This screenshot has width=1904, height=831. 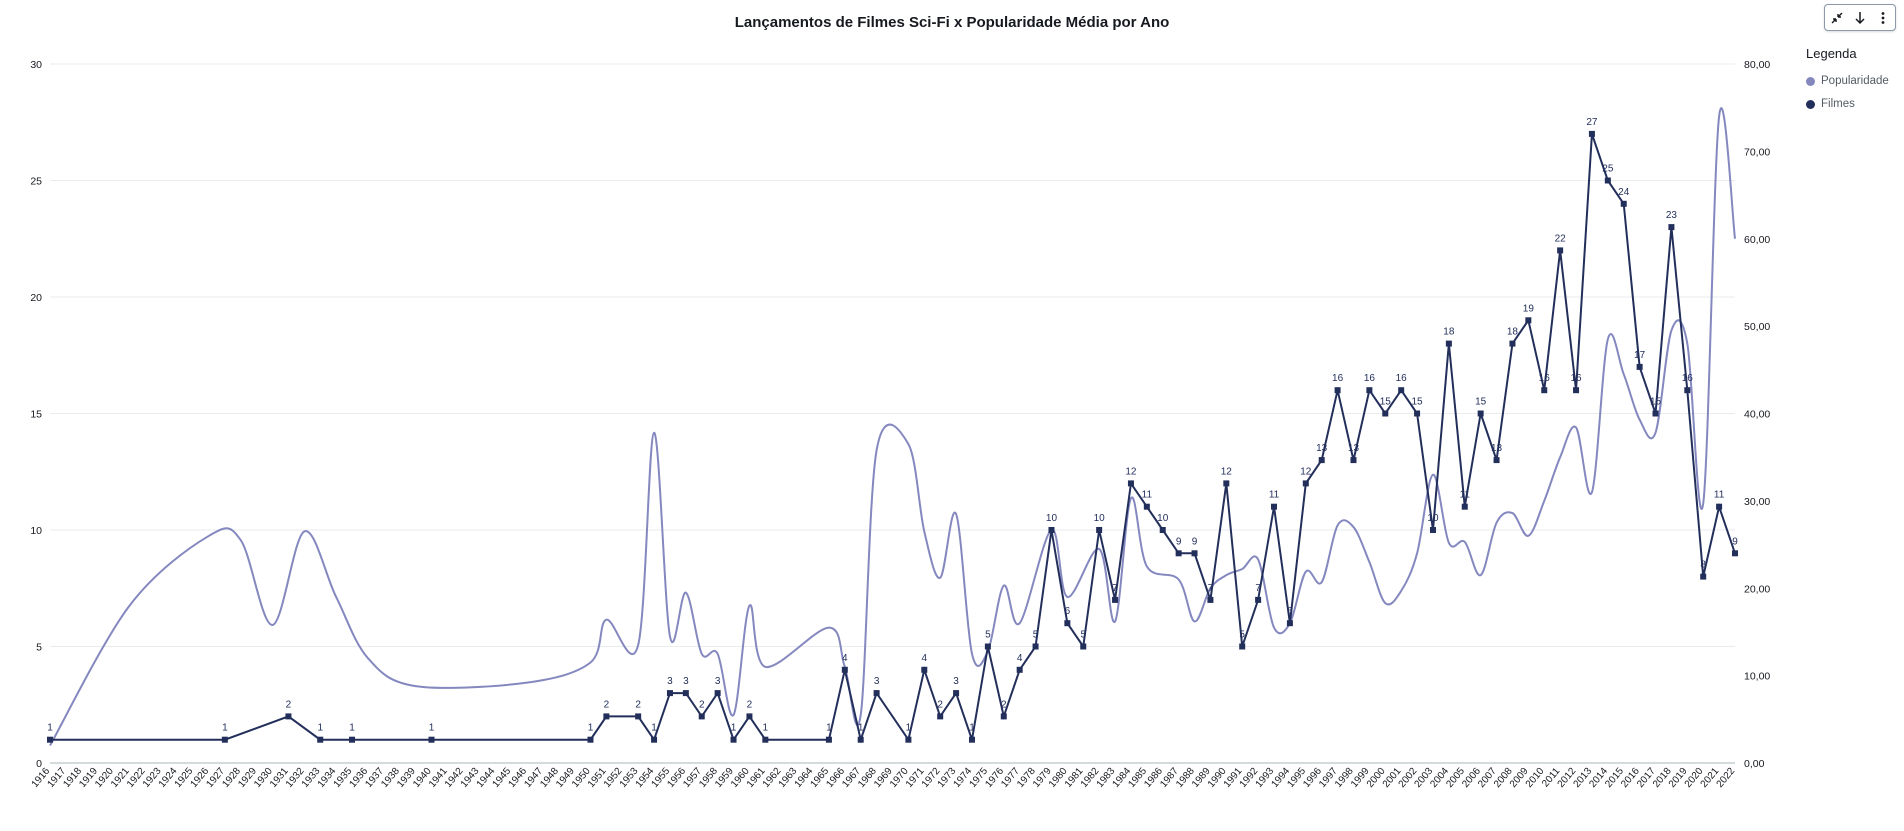 I want to click on x-tick-label: 2022, so click(x=1726, y=778).